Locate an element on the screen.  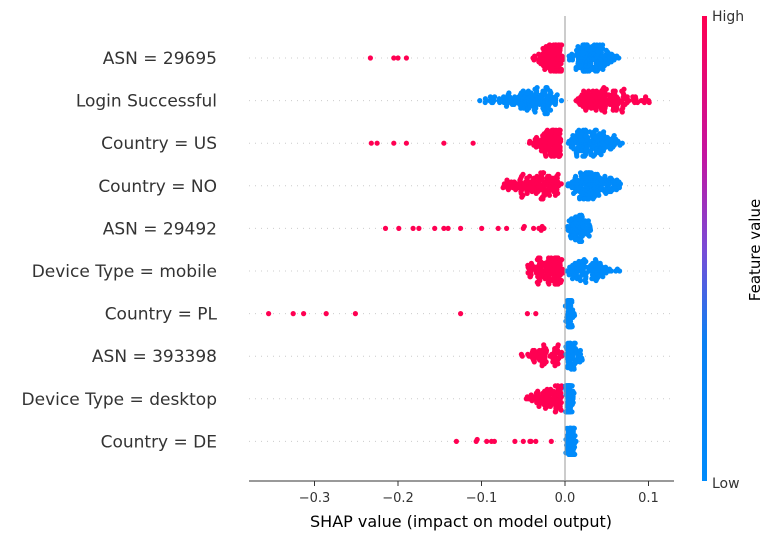
feature-label: ASN = 393398 is located at coordinates (154, 357).